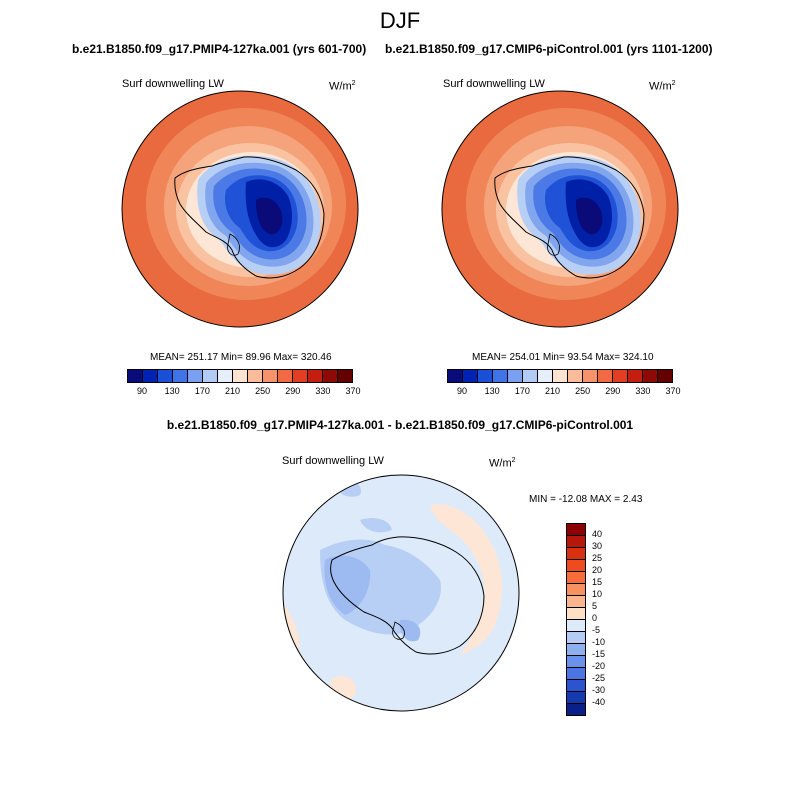 The image size is (800, 800). Describe the element at coordinates (597, 582) in the screenshot. I see `colorbar-tick-label: 15` at that location.